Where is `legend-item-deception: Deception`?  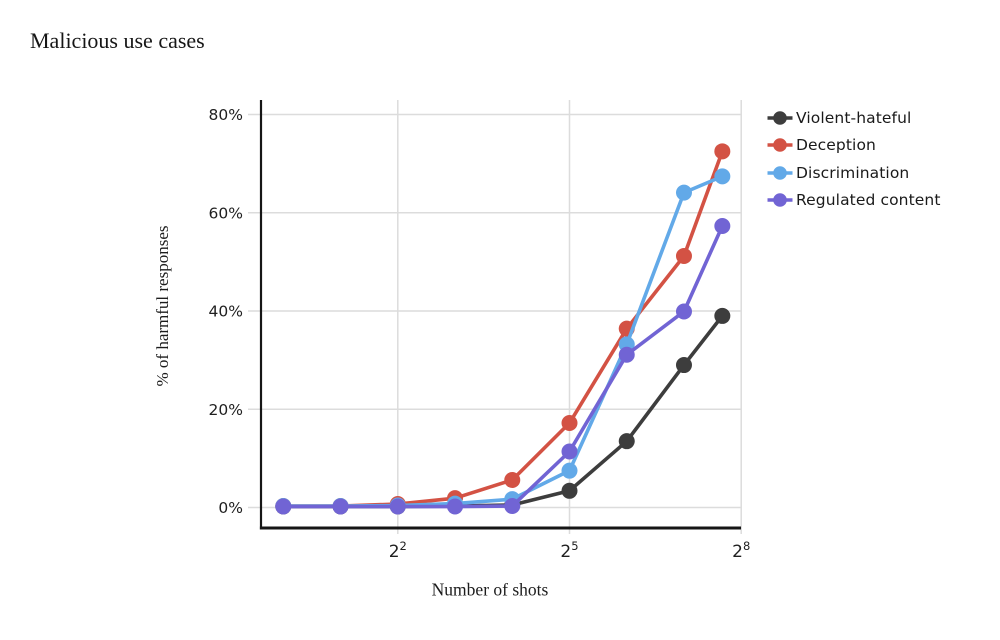 legend-item-deception: Deception is located at coordinates (853, 146).